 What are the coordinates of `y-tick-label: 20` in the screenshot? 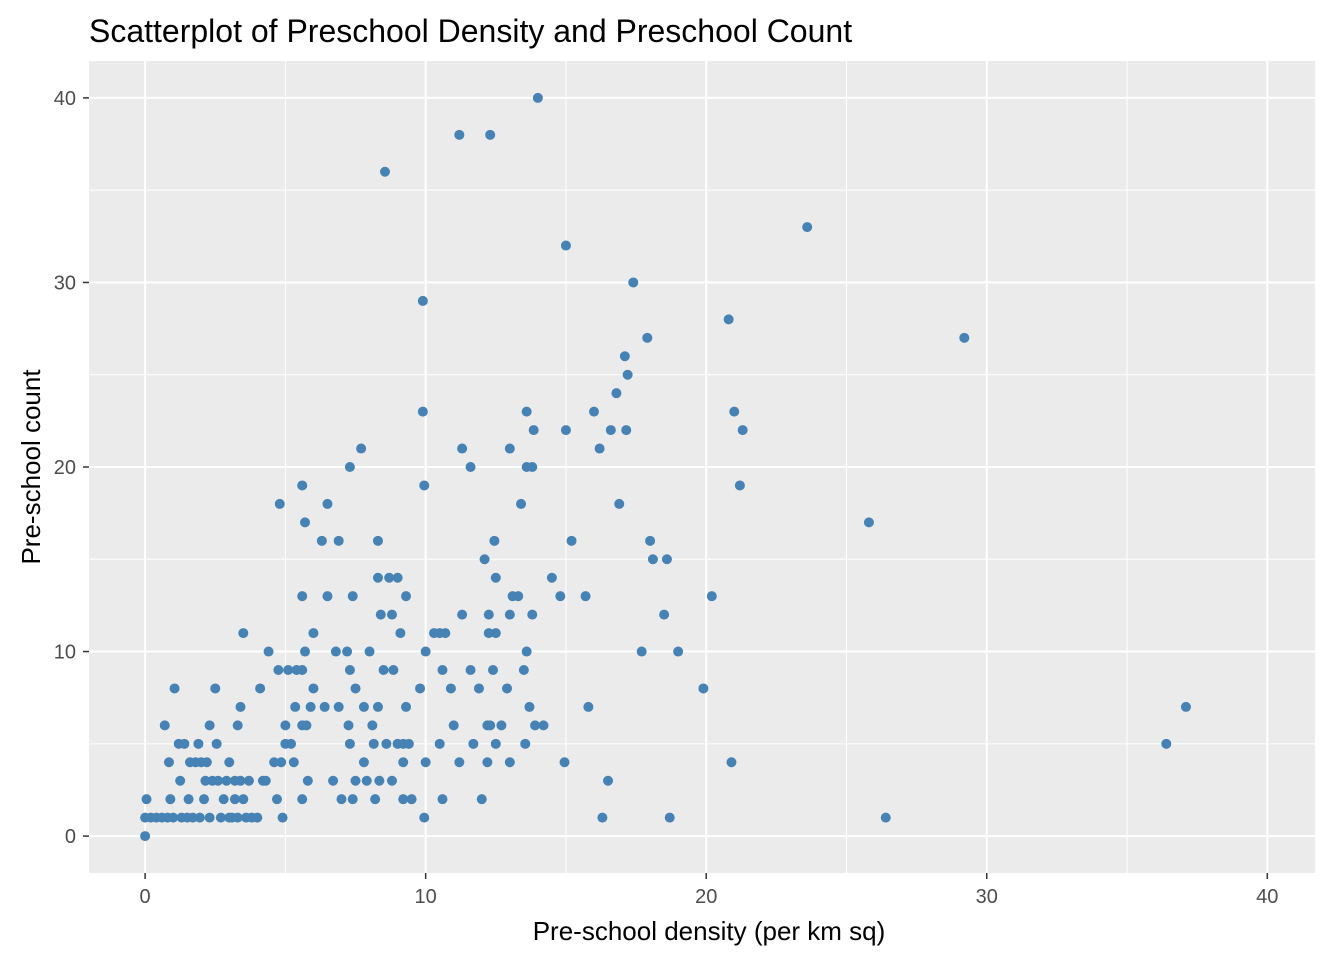 It's located at (65, 468).